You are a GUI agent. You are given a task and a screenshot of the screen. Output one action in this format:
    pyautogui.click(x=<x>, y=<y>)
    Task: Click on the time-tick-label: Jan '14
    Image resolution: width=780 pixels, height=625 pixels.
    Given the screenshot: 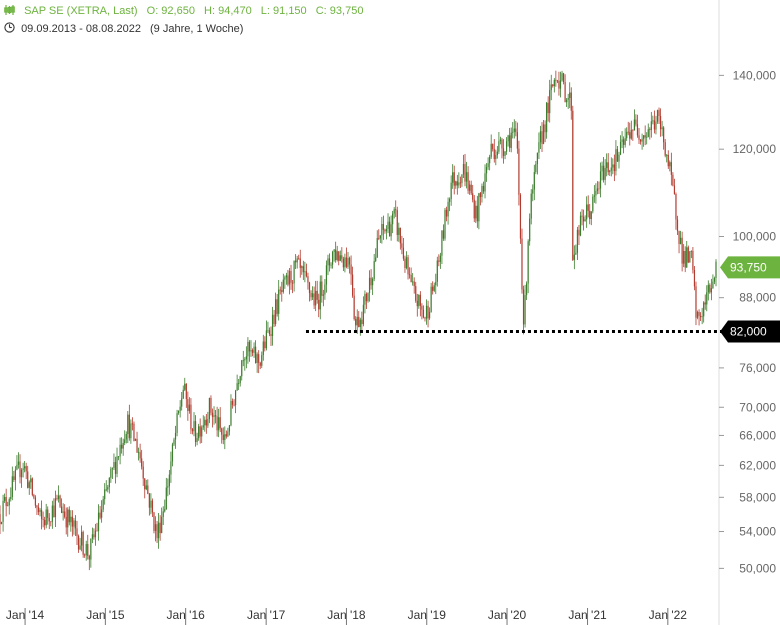 What is the action you would take?
    pyautogui.click(x=25, y=615)
    